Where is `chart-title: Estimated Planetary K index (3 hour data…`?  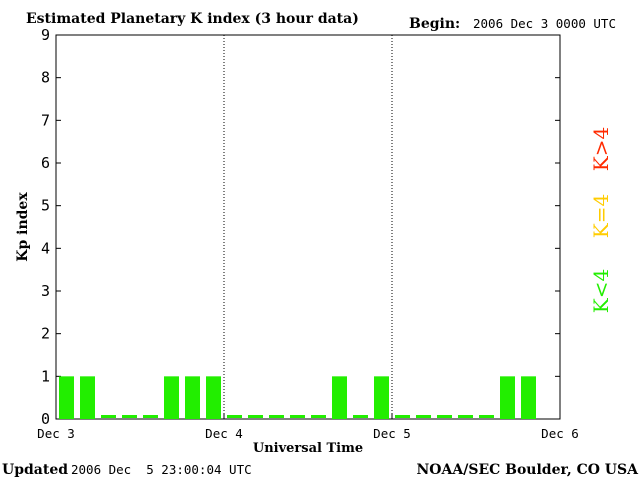
chart-title: Estimated Planetary K index (3 hour data… is located at coordinates (192, 19).